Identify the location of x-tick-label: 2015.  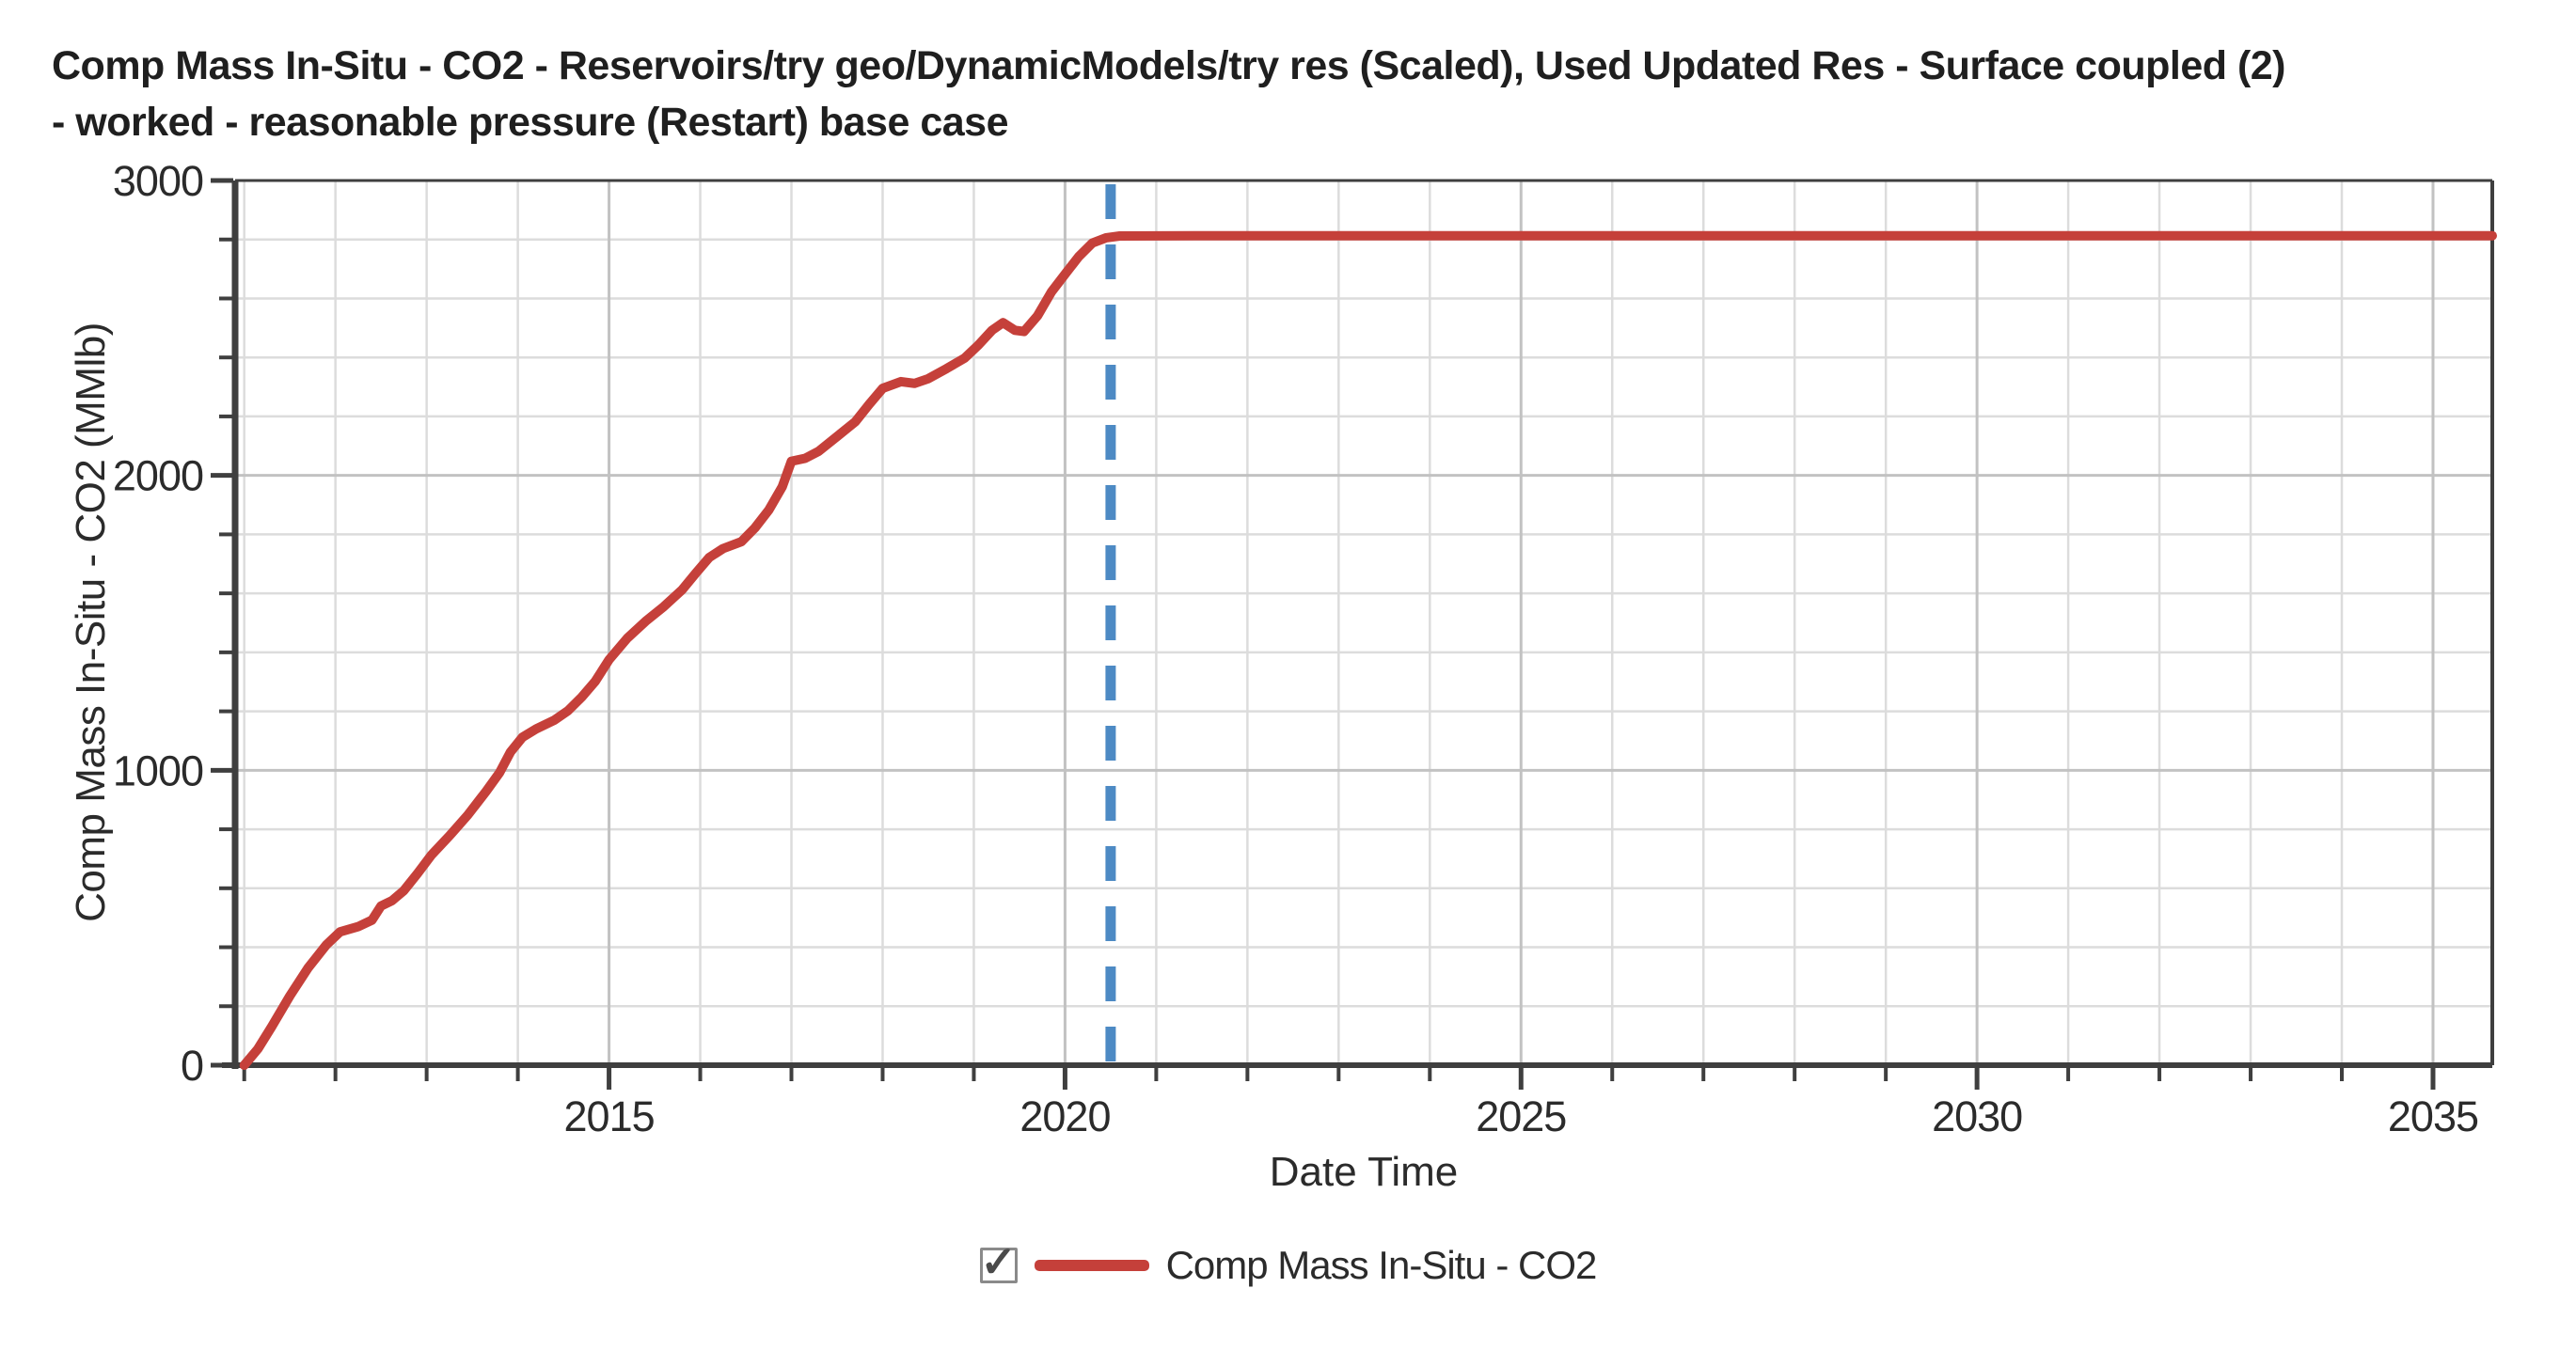
(609, 1116).